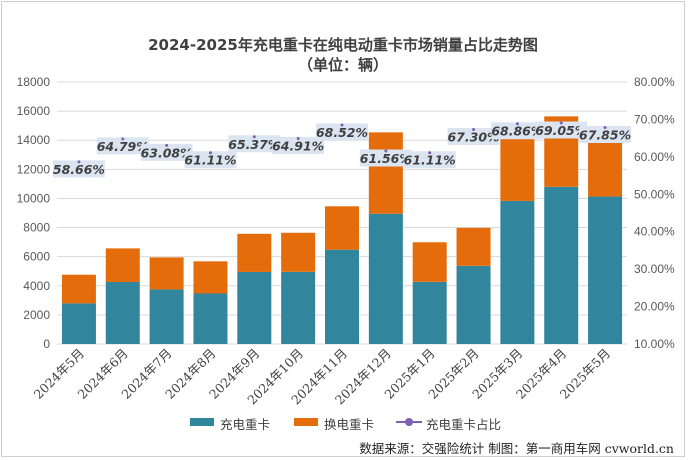 The height and width of the screenshot is (460, 688). Describe the element at coordinates (46, 344) in the screenshot. I see `y-left-tick-label: 0` at that location.